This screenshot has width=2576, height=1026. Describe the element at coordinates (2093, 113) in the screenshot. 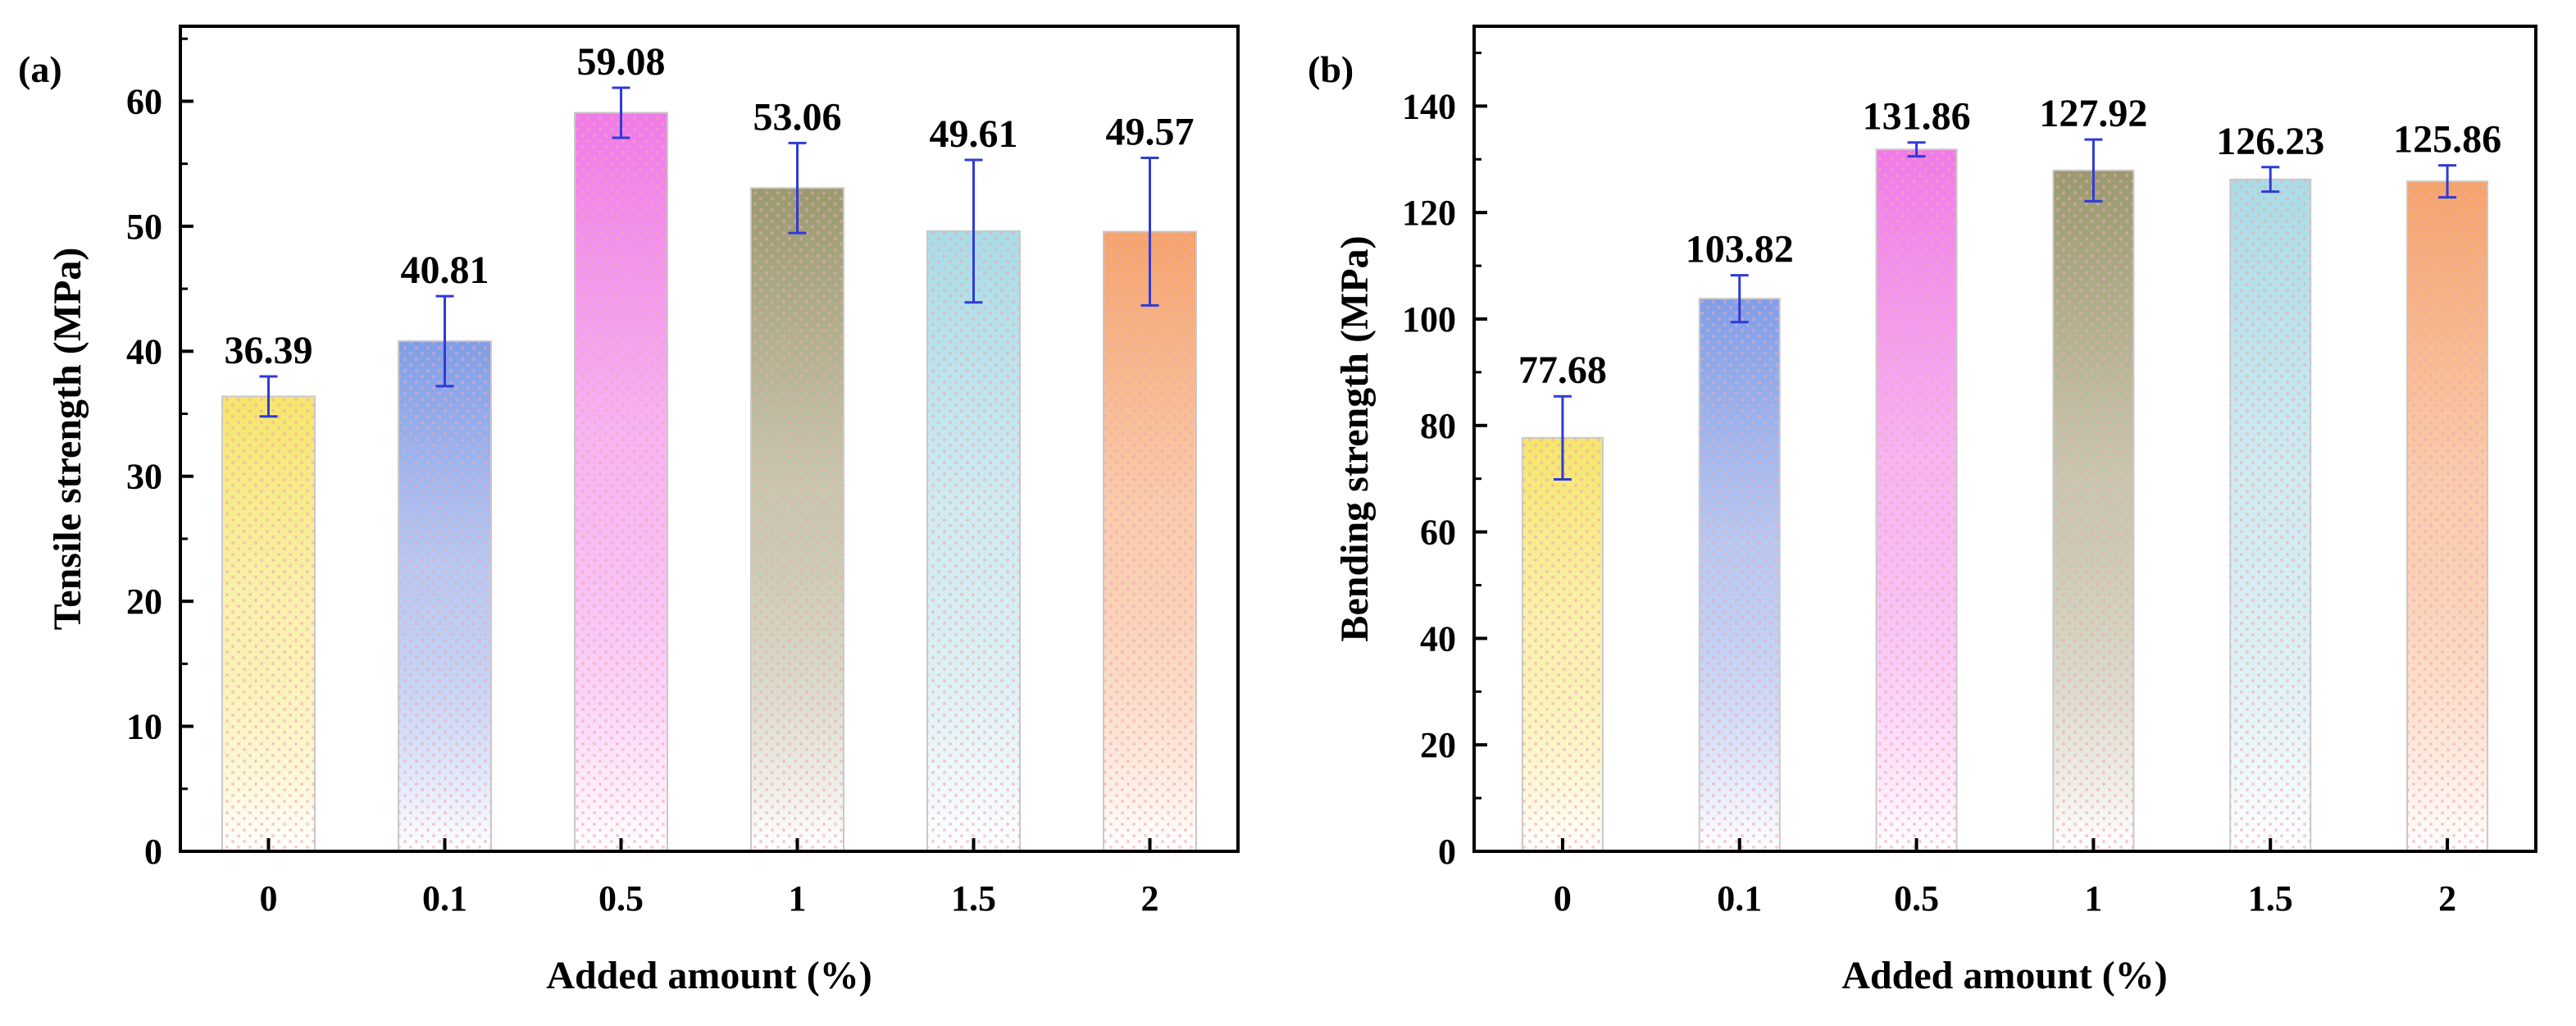

I see `data-label: 127.92` at that location.